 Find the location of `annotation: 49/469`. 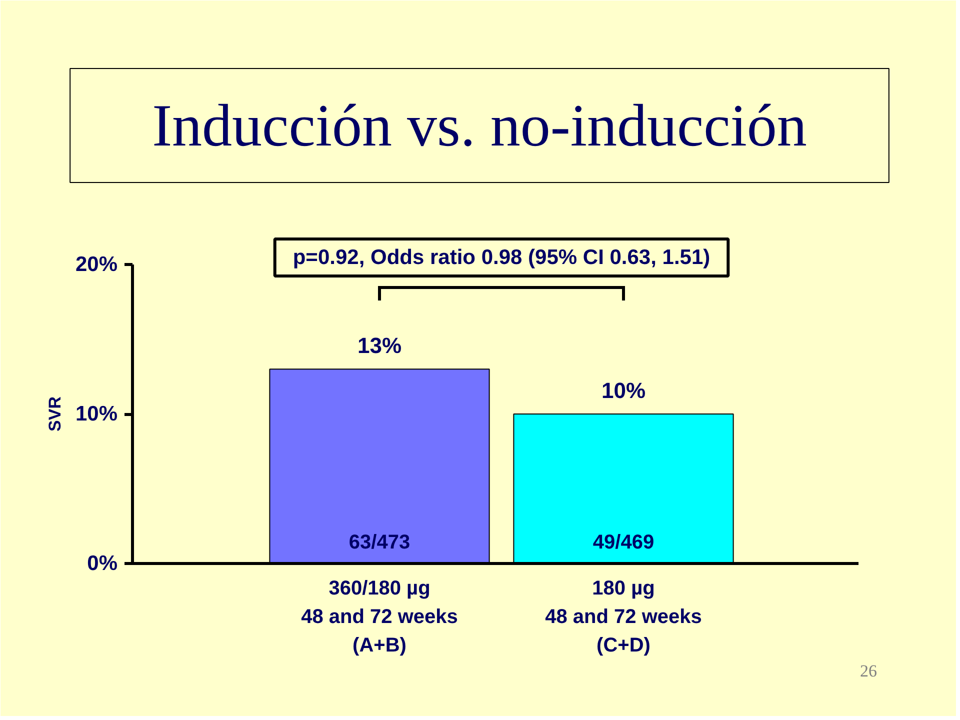

annotation: 49/469 is located at coordinates (623, 543).